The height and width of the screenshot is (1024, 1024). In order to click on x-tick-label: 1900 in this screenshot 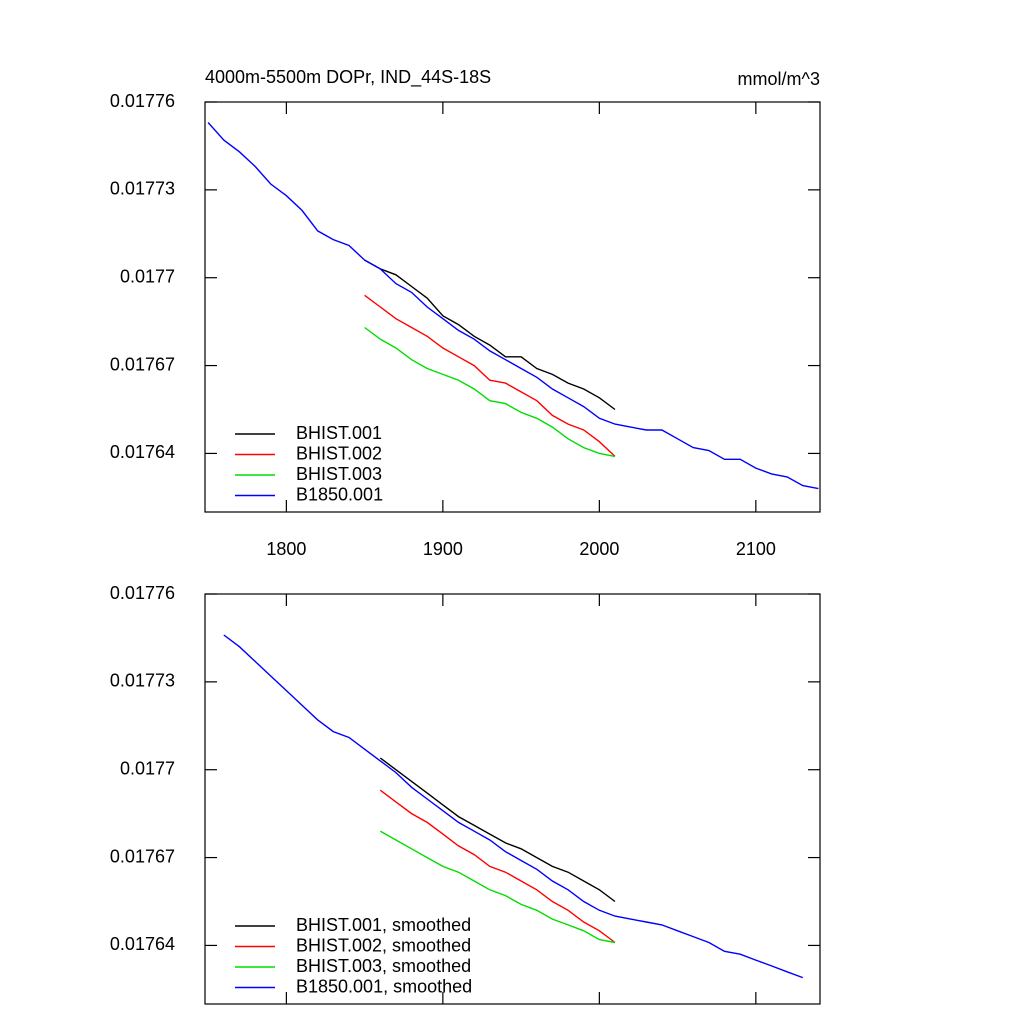, I will do `click(443, 549)`.